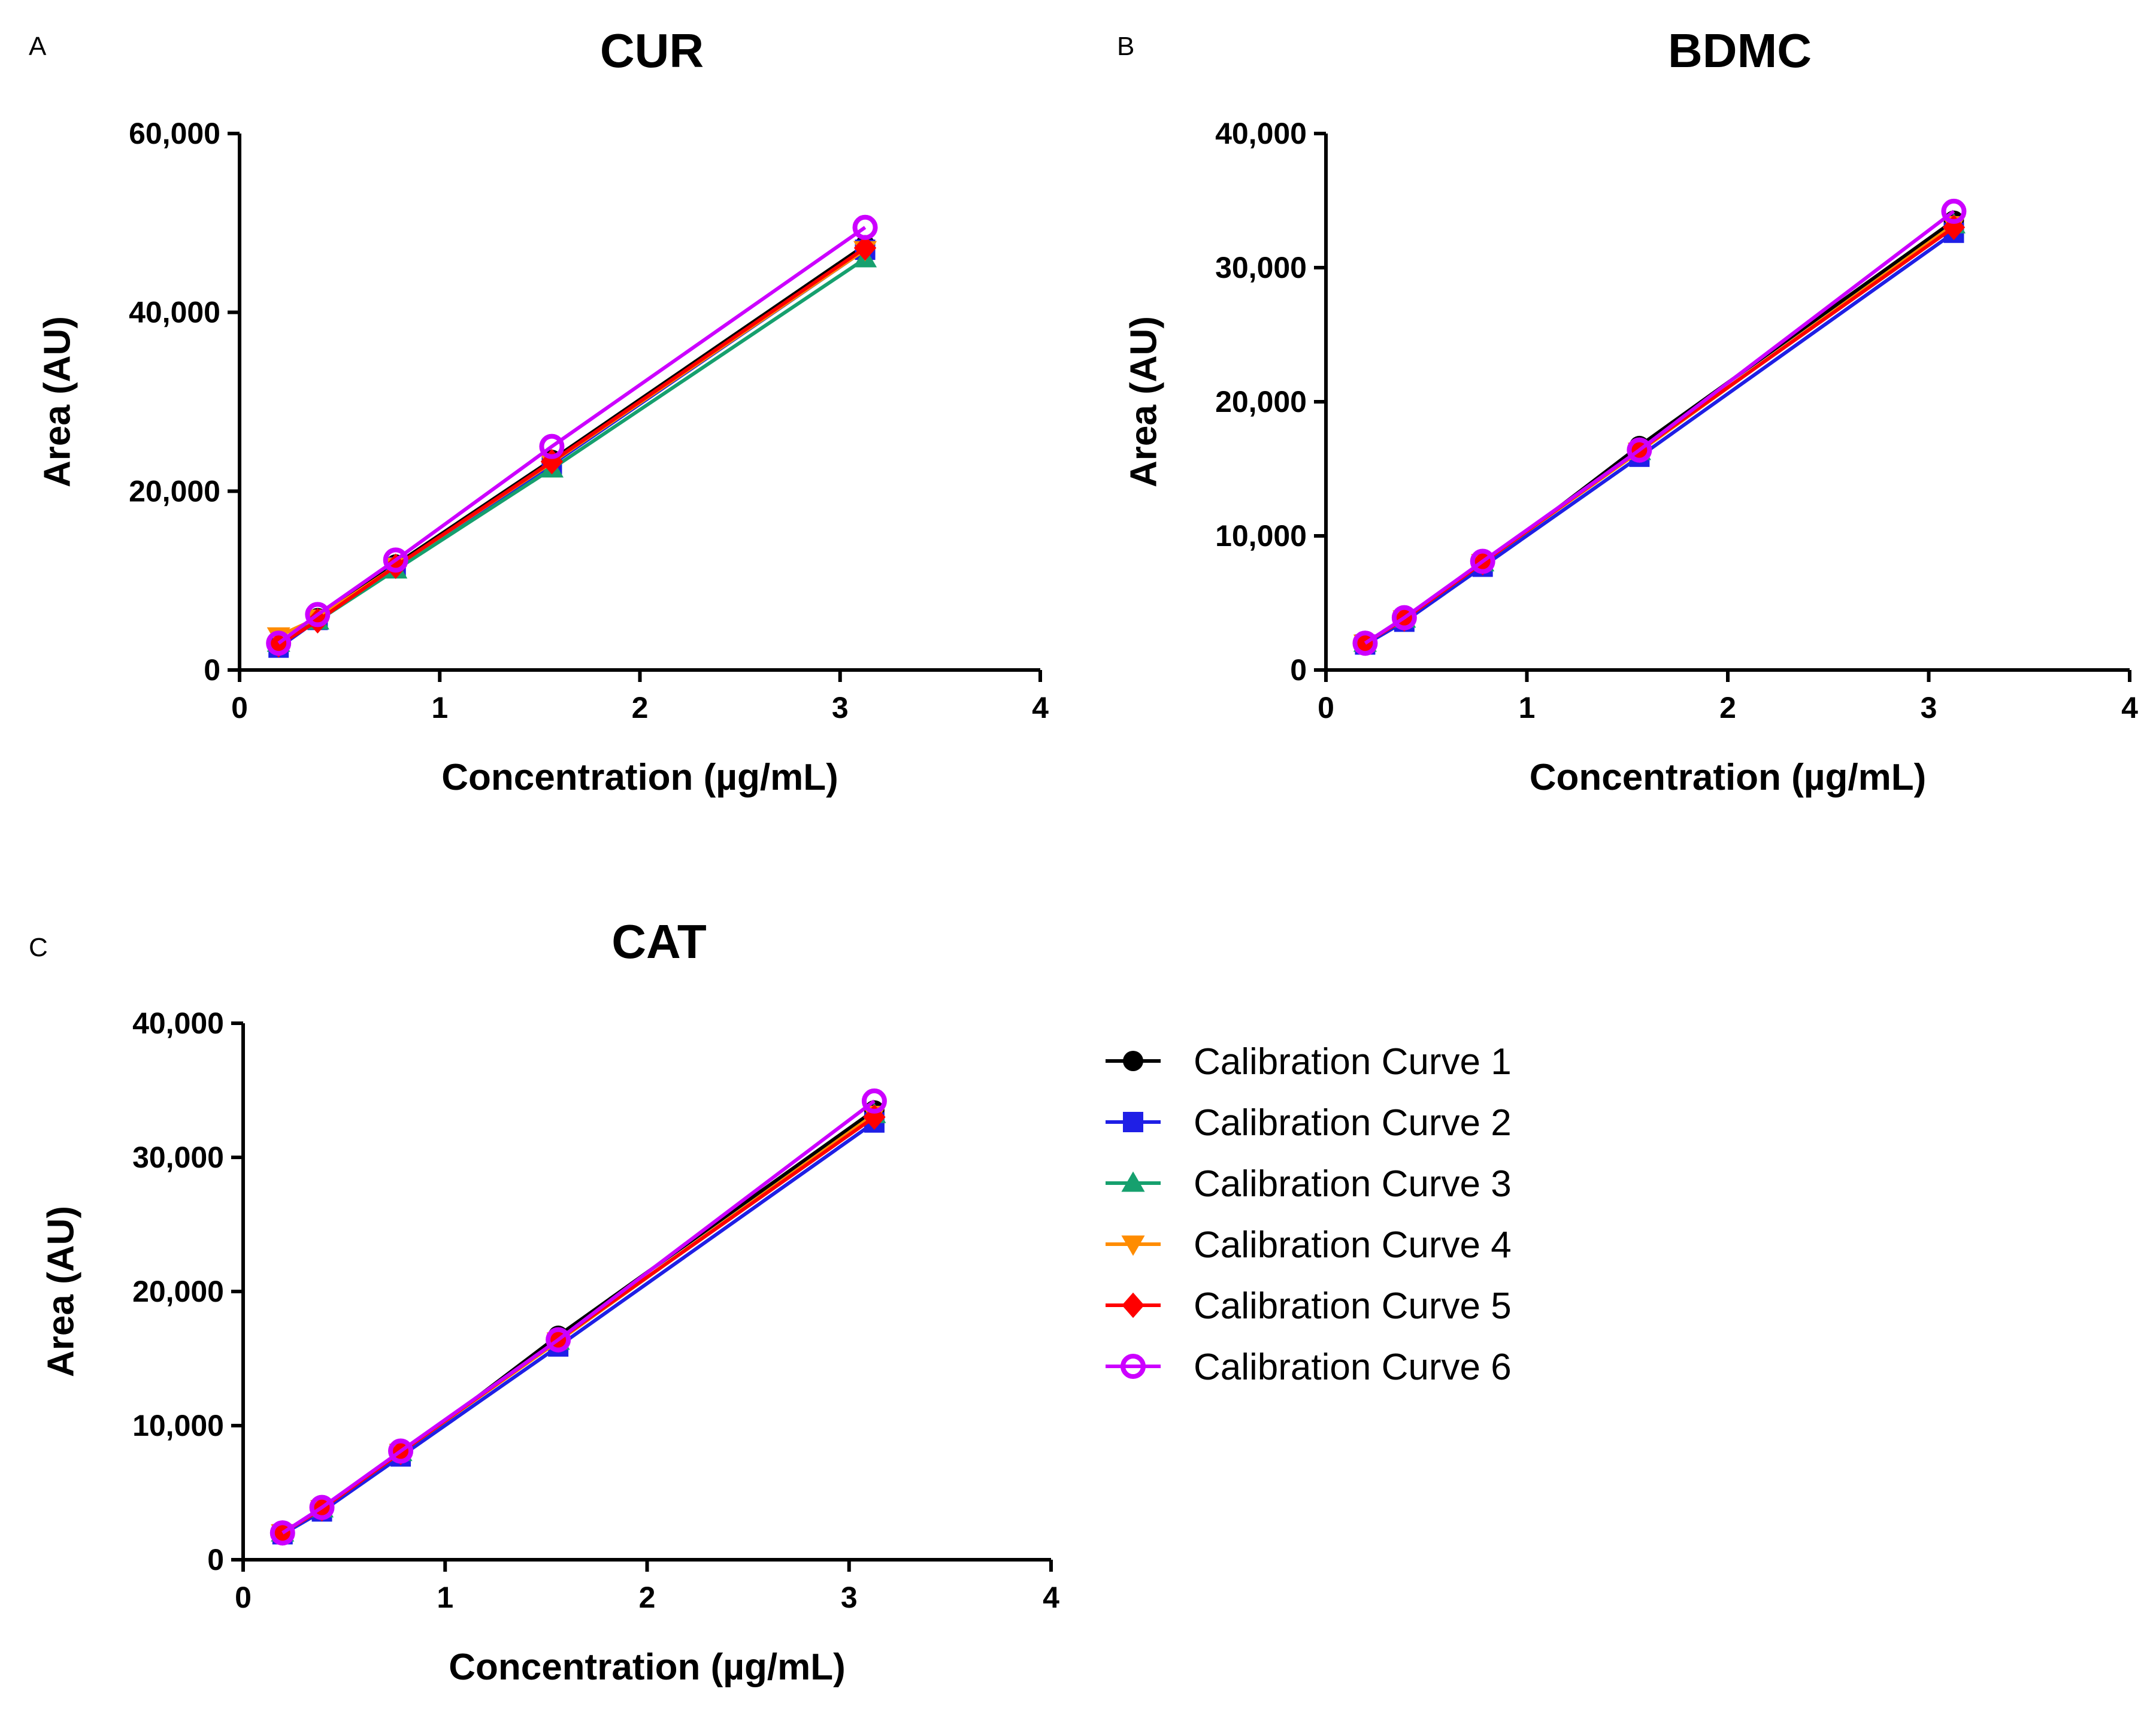 This screenshot has height=1716, width=2156. I want to click on legend-label: Calibration Curve 3, so click(1353, 1184).